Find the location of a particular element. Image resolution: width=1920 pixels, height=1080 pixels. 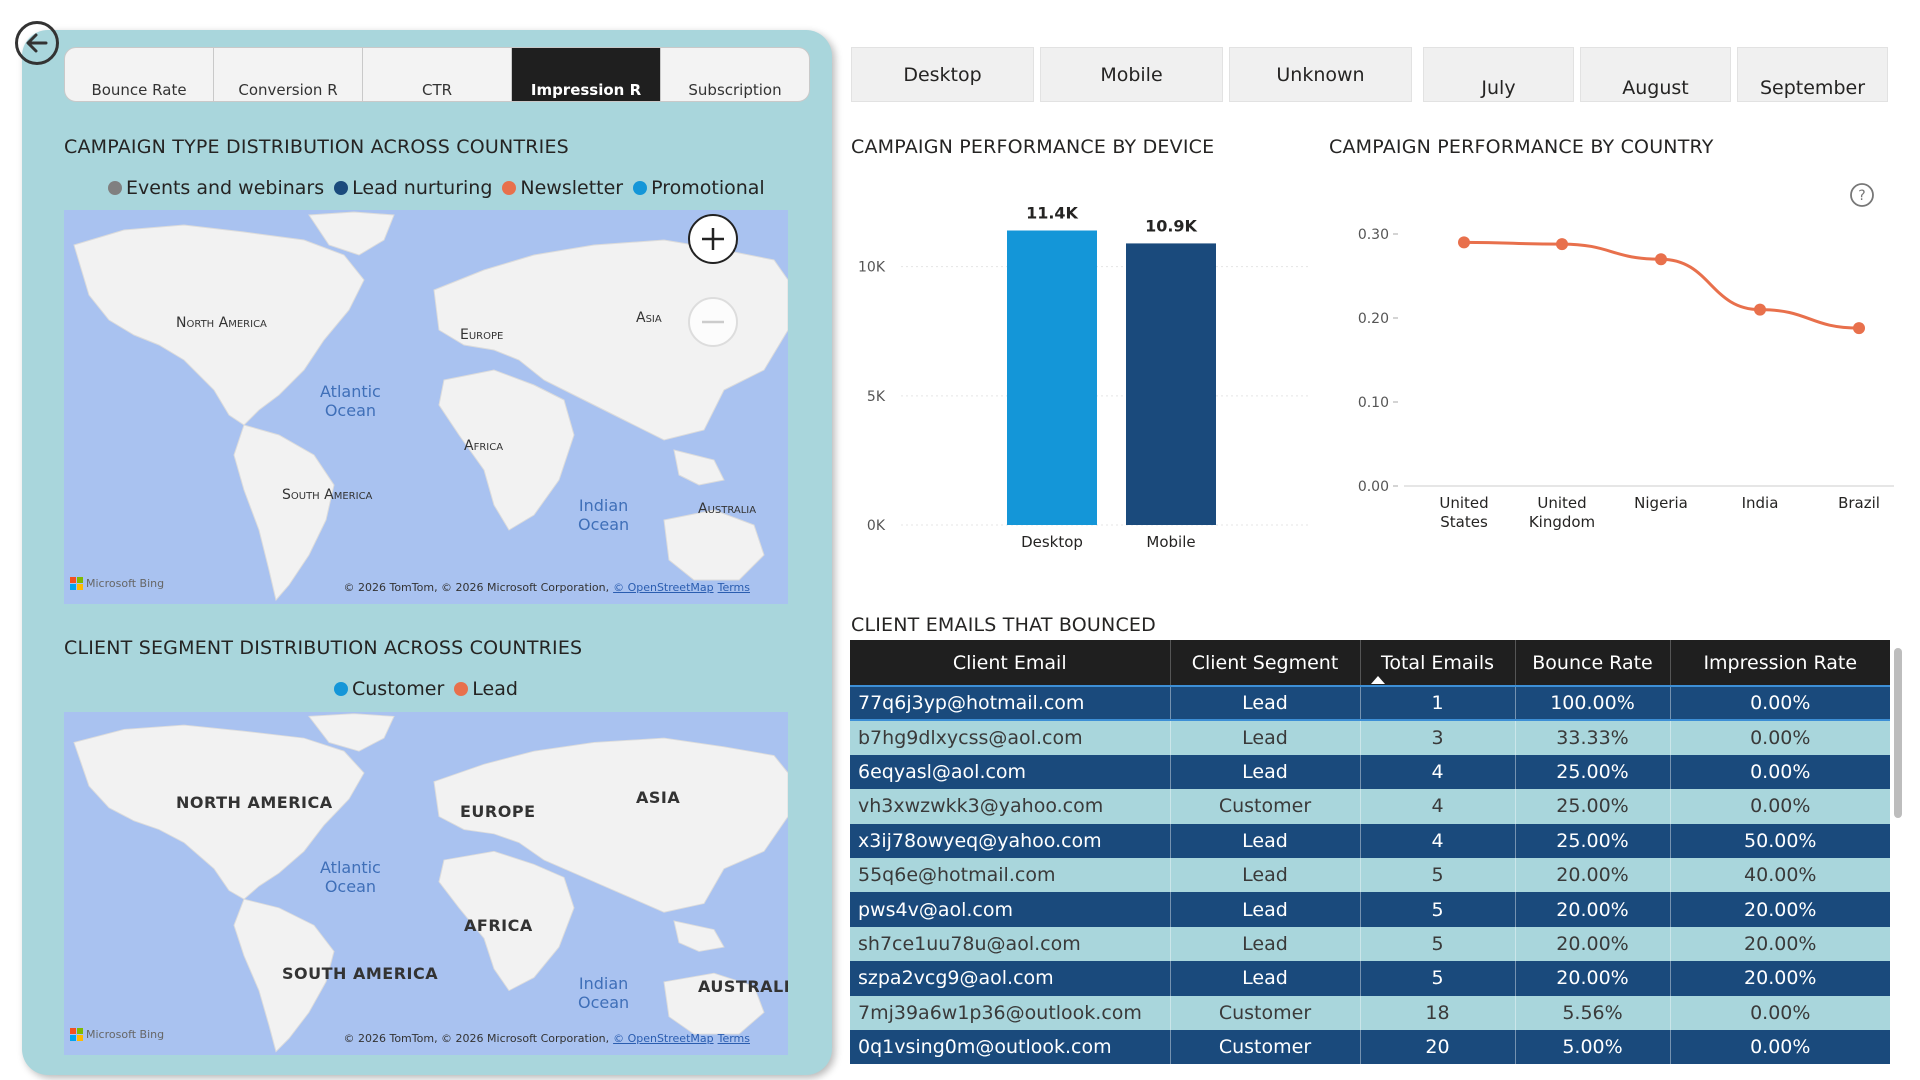

table-row: 77q6j3yp@hotmail.com Lead 1 100.00% 0.00% is located at coordinates (1370, 703).